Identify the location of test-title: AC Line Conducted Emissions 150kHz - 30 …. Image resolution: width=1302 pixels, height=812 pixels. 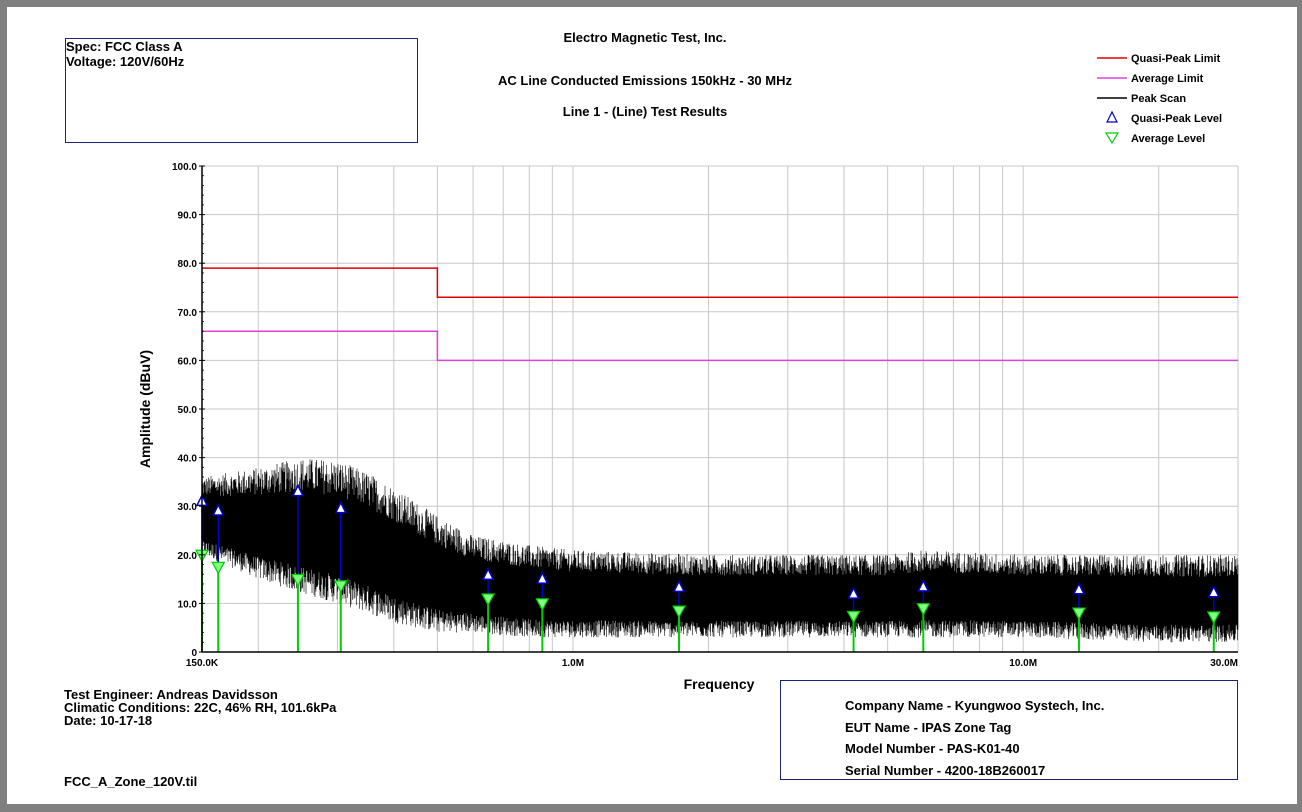
(644, 80).